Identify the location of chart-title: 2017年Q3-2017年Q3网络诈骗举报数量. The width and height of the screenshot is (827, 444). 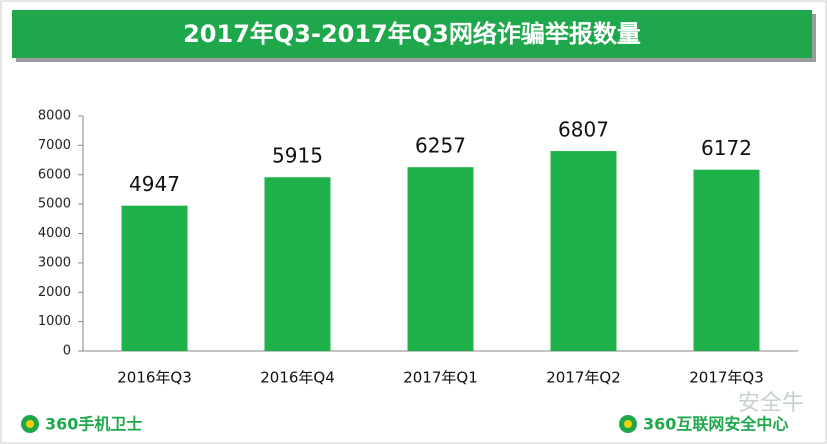
(412, 34).